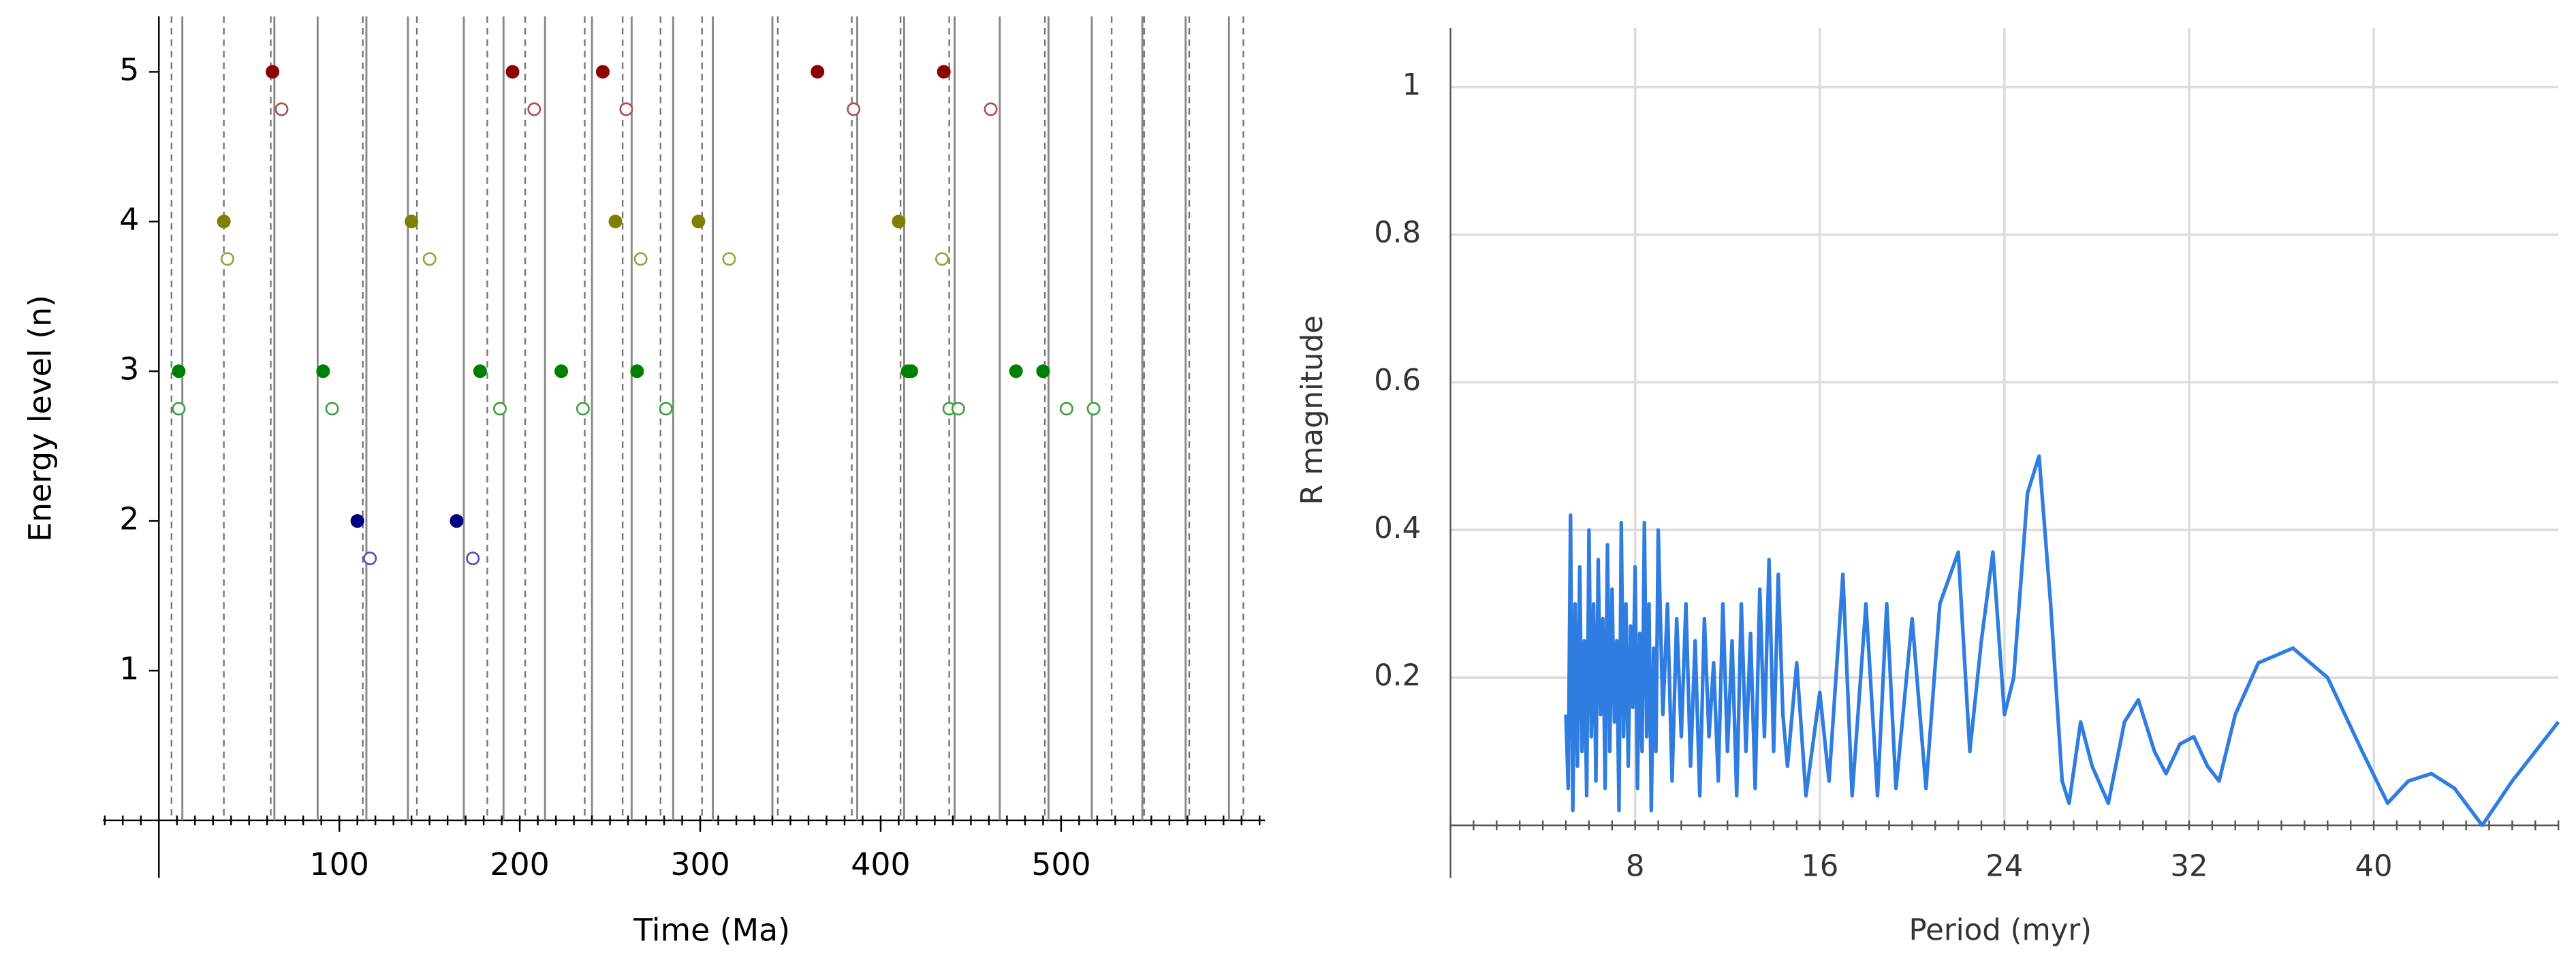 The width and height of the screenshot is (2576, 973). Describe the element at coordinates (129, 519) in the screenshot. I see `y-tick-label: 2` at that location.